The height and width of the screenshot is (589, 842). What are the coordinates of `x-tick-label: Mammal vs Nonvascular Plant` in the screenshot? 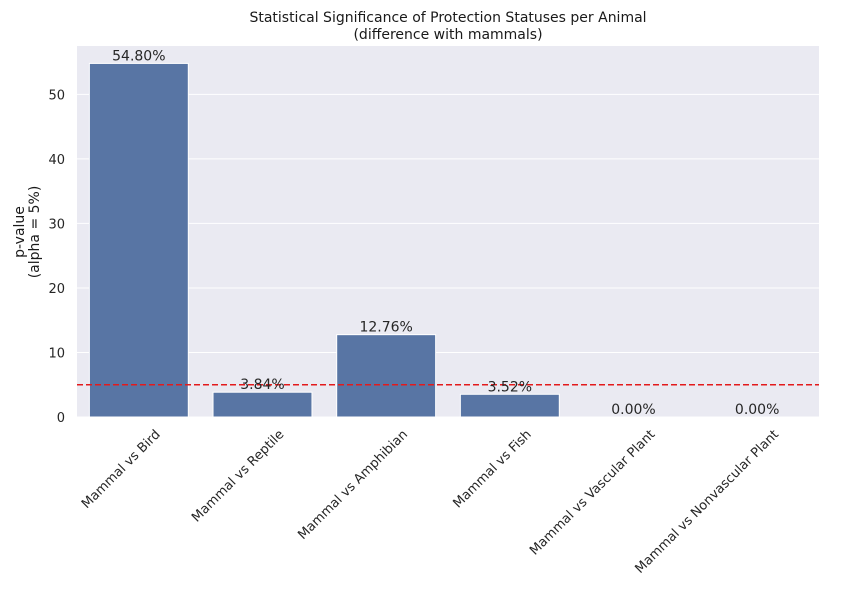 It's located at (707, 501).